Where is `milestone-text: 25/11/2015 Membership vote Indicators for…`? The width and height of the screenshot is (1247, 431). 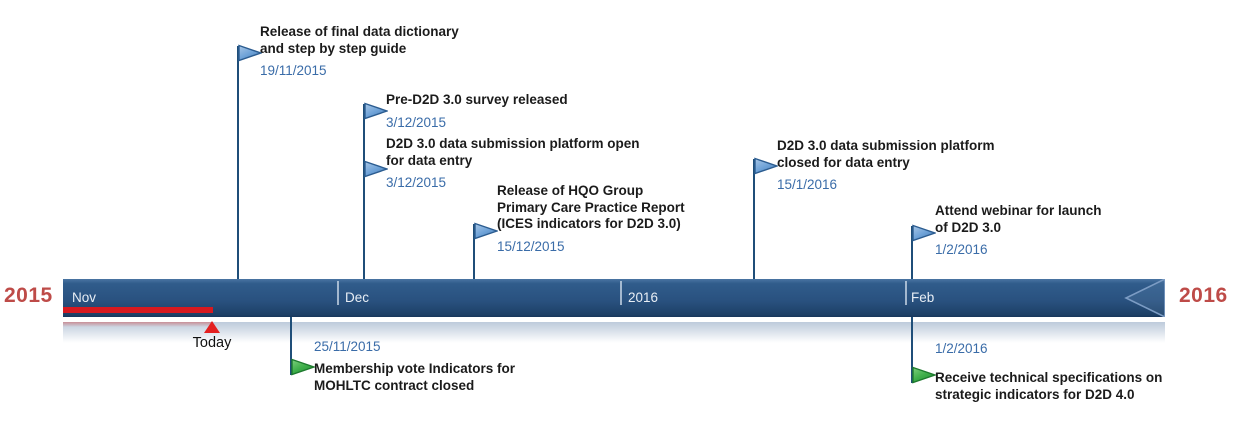 milestone-text: 25/11/2015 Membership vote Indicators for… is located at coordinates (414, 366).